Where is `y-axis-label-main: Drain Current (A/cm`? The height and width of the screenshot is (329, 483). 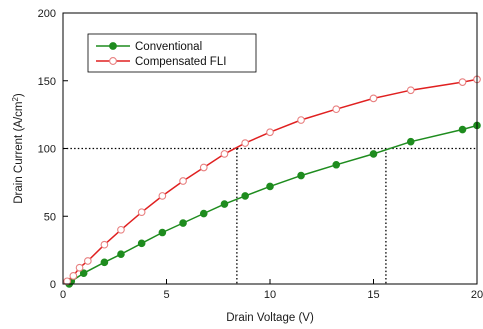
y-axis-label-main: Drain Current (A/cm is located at coordinates (19, 153).